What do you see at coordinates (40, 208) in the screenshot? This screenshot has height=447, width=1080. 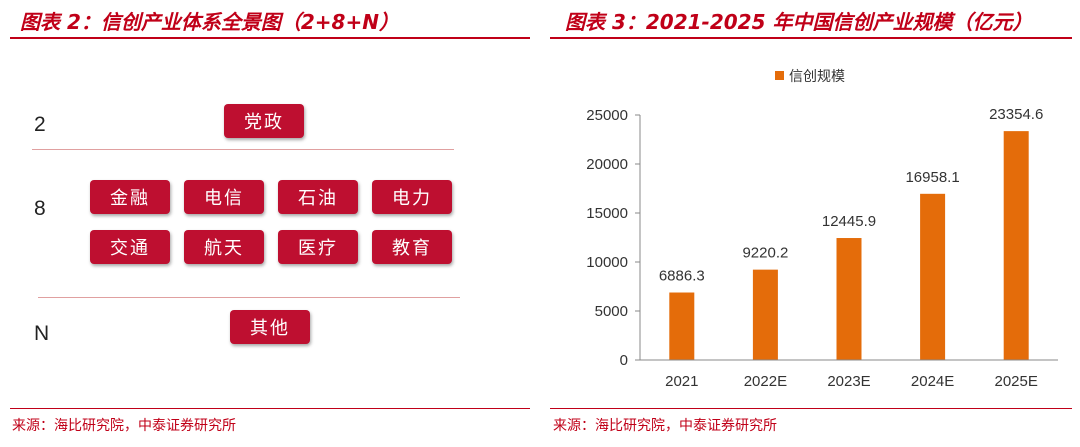 I see `row-label-8: 8` at bounding box center [40, 208].